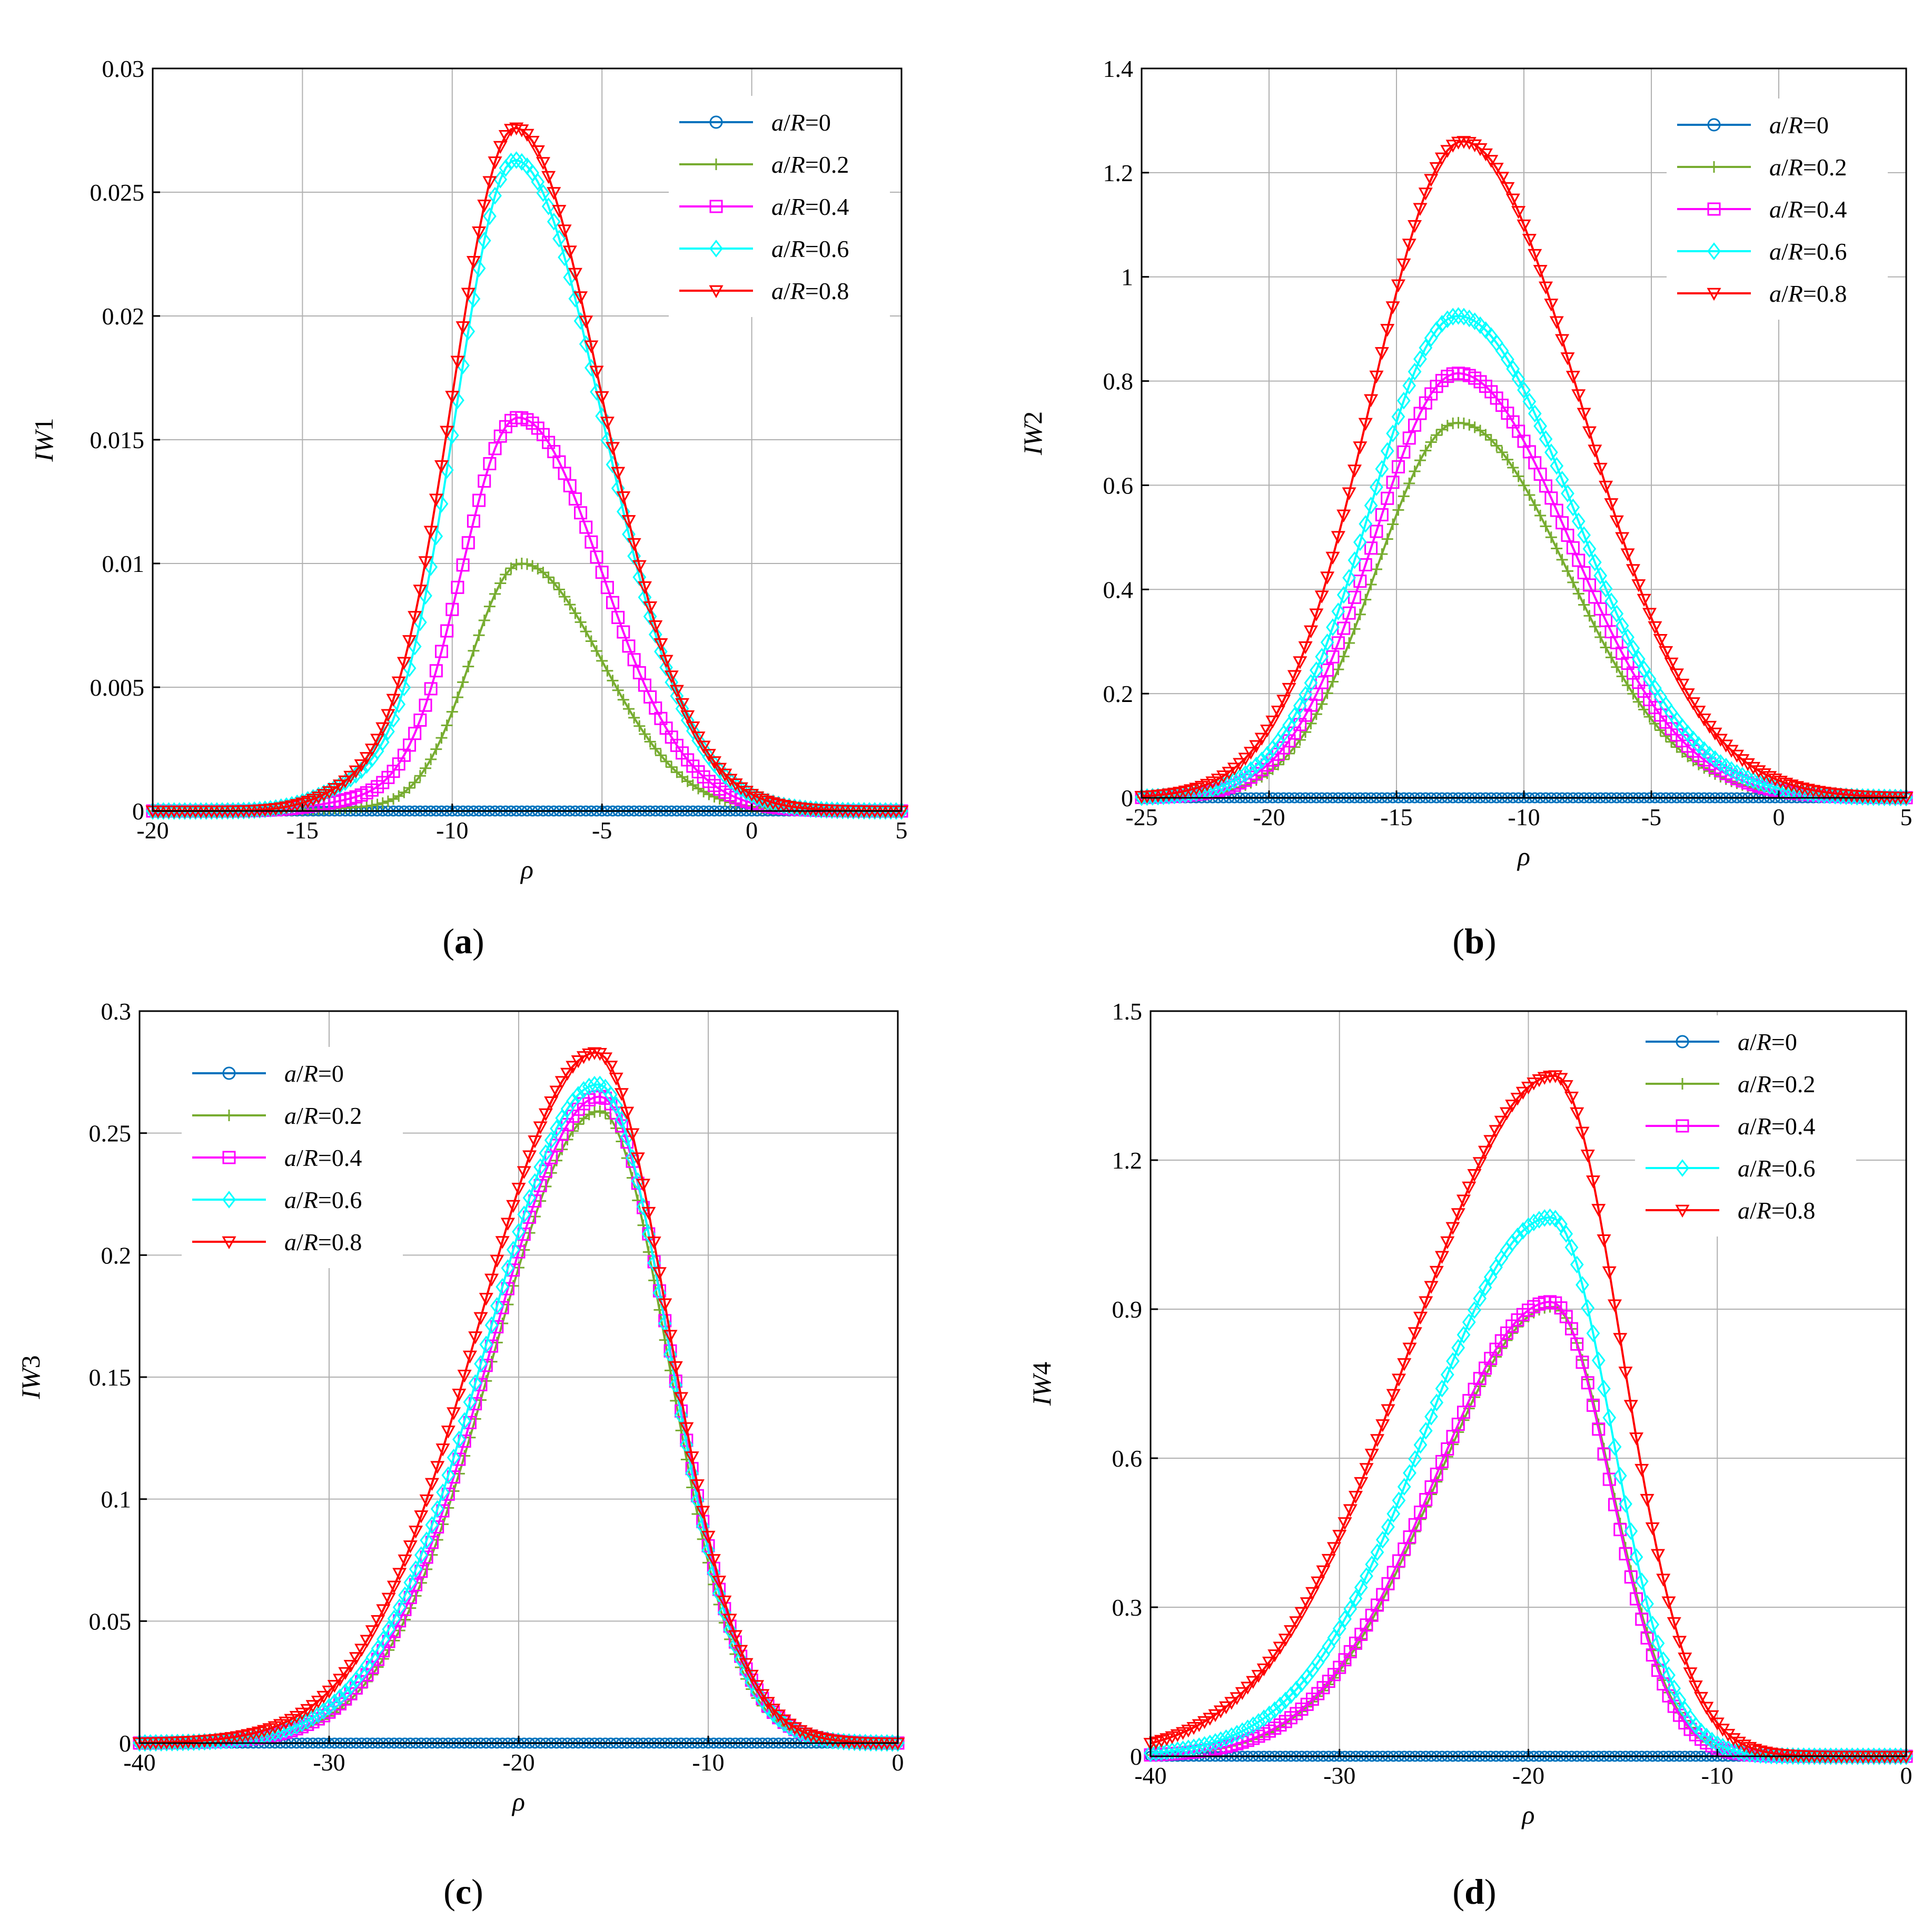 The height and width of the screenshot is (1929, 1932). What do you see at coordinates (1524, 469) in the screenshot?
I see `series-line` at bounding box center [1524, 469].